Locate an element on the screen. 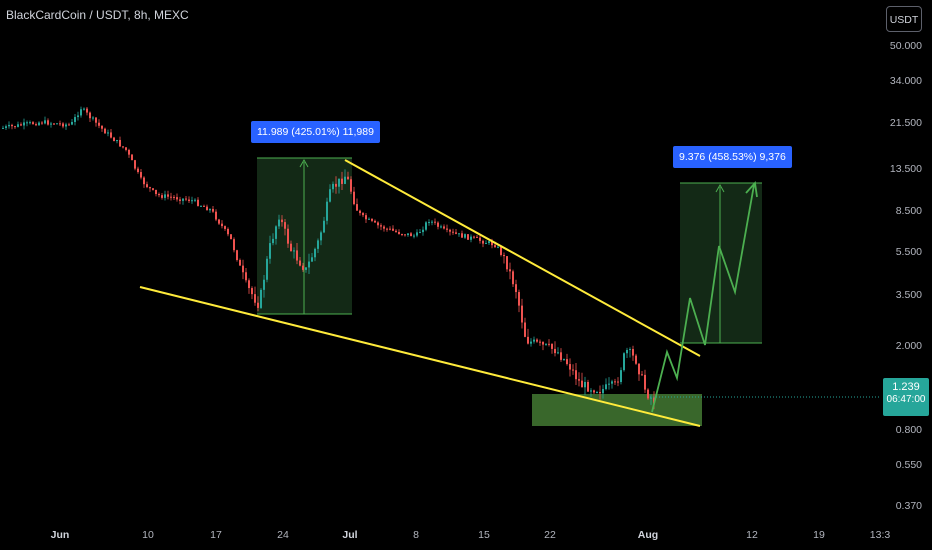  projection-arrowhead is located at coordinates (751, 189).